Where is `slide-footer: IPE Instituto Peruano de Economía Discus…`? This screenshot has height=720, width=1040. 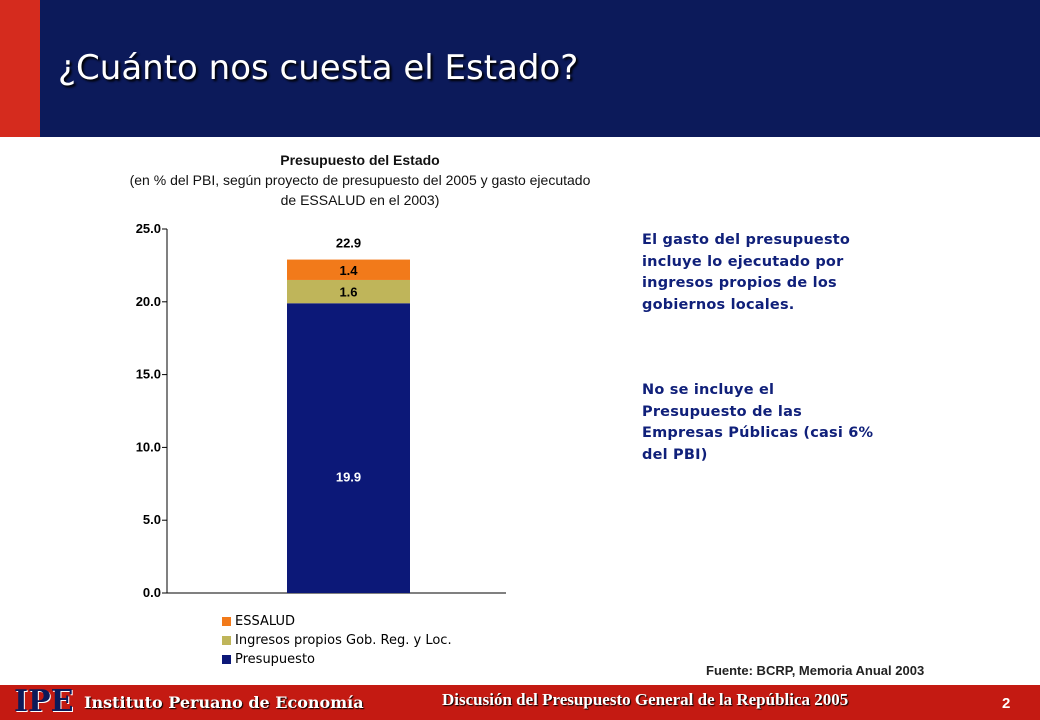
slide-footer: IPE Instituto Peruano de Economía Discus… is located at coordinates (520, 702).